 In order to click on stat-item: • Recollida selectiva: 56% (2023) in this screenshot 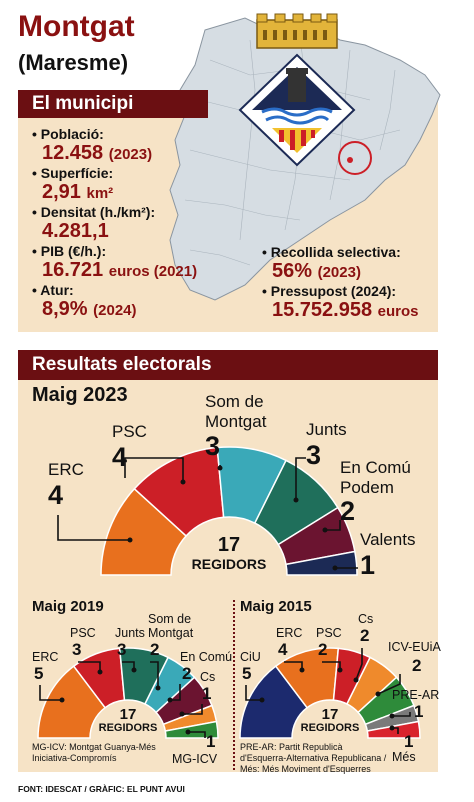, I will do `click(349, 263)`.